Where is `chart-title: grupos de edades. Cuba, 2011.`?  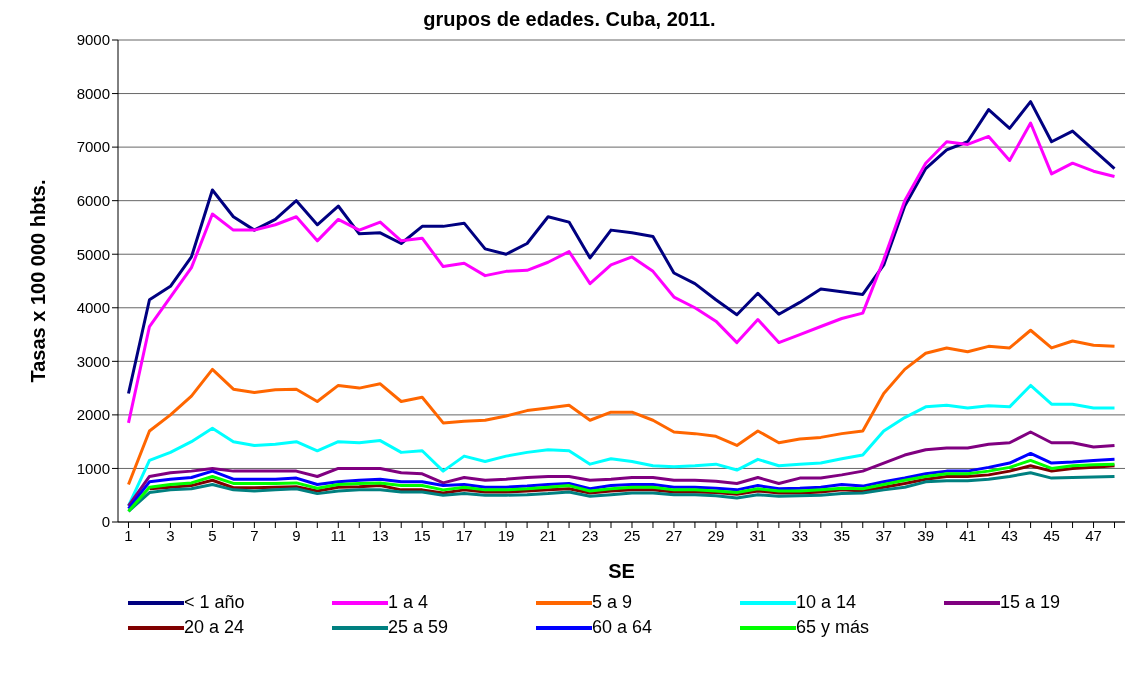 chart-title: grupos de edades. Cuba, 2011. is located at coordinates (569, 20).